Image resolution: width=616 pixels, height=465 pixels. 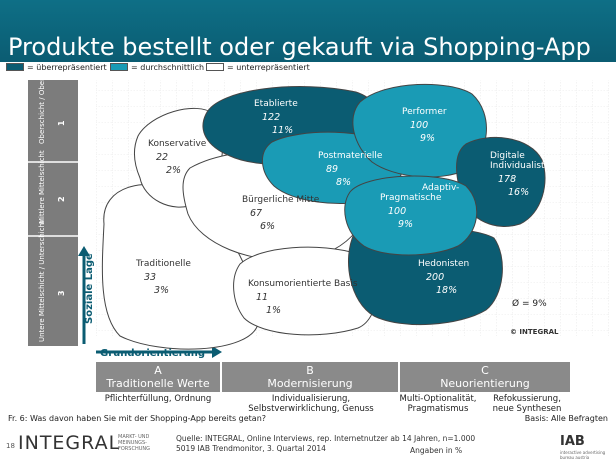 What do you see at coordinates (424, 112) in the screenshot?
I see `milieu-name-performer: Performer` at bounding box center [424, 112].